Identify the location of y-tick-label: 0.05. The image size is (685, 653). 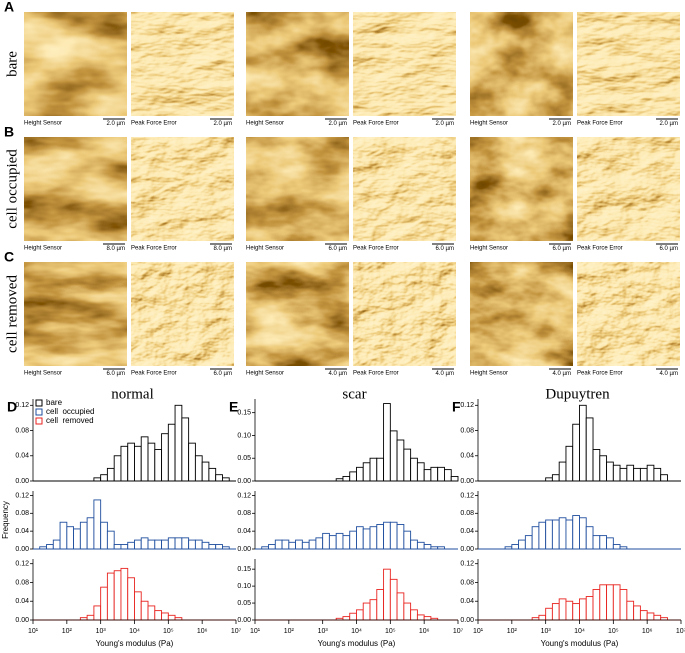
(244, 458).